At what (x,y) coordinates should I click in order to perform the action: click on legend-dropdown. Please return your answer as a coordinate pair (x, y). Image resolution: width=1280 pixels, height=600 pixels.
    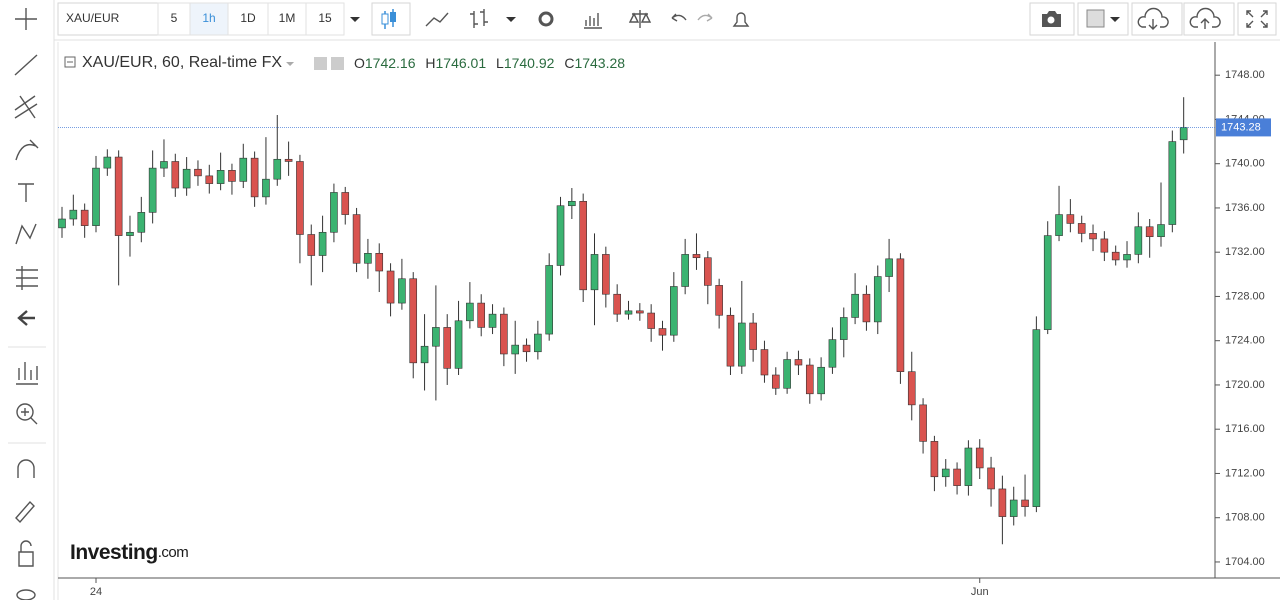
    Looking at the image, I should click on (290, 64).